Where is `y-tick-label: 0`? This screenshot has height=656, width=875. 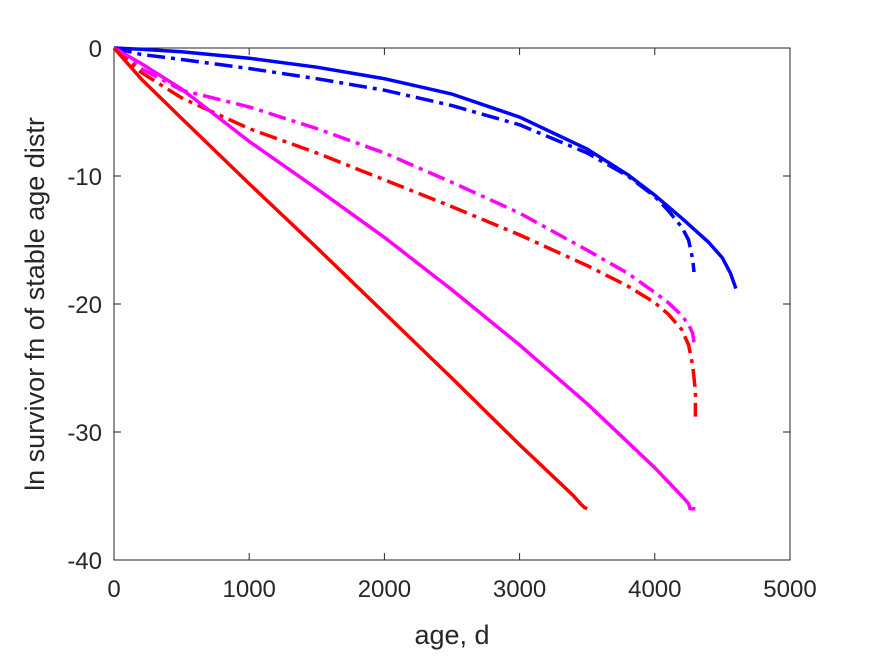 y-tick-label: 0 is located at coordinates (95, 49).